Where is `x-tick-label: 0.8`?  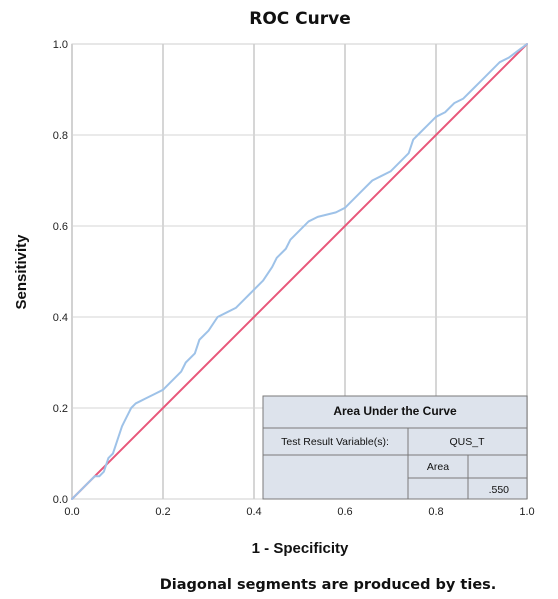 x-tick-label: 0.8 is located at coordinates (435, 512).